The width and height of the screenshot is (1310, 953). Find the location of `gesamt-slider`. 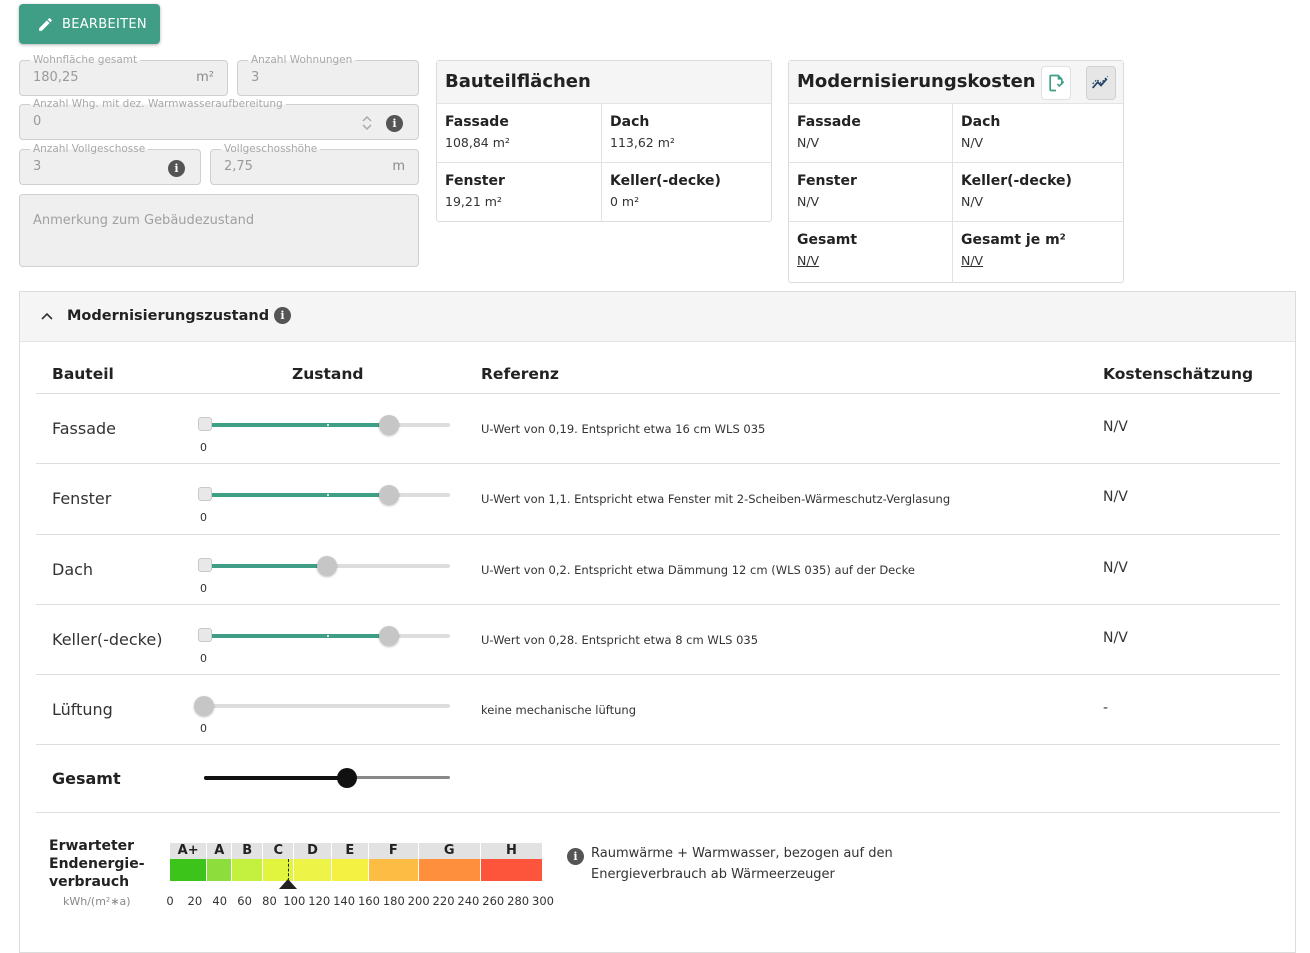

gesamt-slider is located at coordinates (327, 778).